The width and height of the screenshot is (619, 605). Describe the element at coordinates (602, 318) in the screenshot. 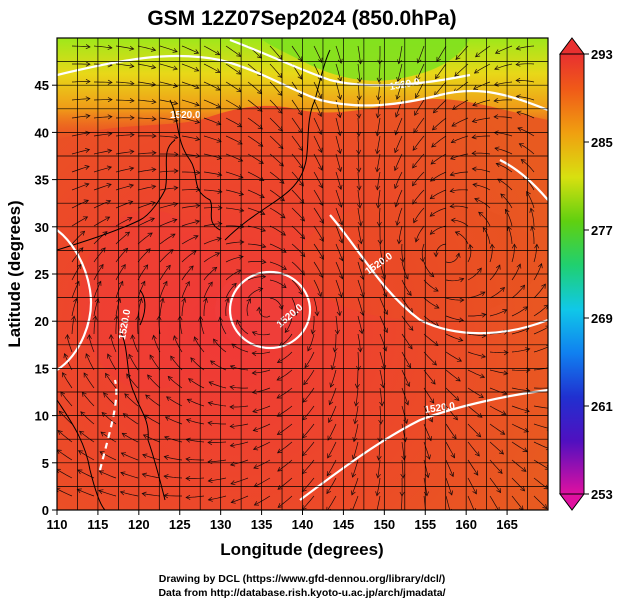

I see `colorbar-tick-label: 269` at that location.